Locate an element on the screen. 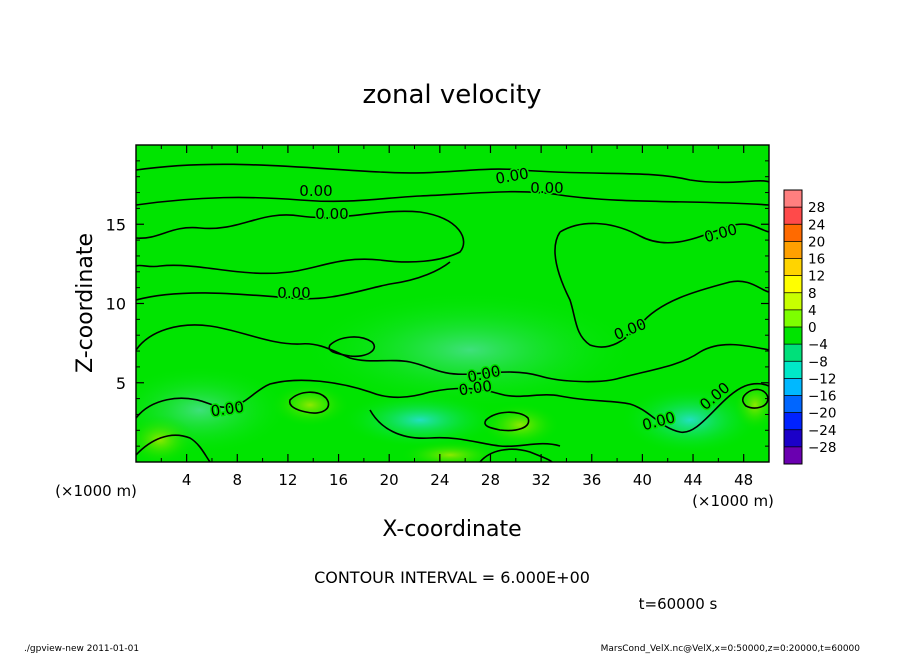  footer-left: ./gpview-new 2011-01-01 is located at coordinates (81, 649).